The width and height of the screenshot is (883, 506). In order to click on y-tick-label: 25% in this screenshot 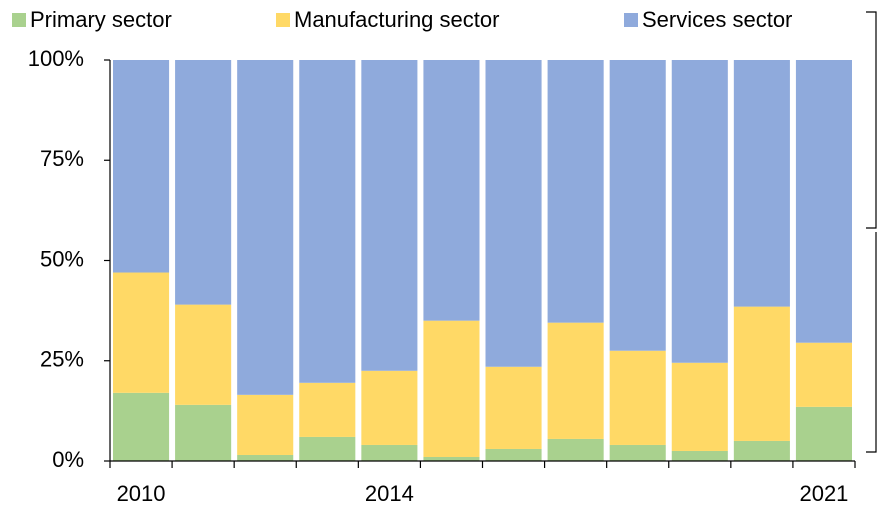, I will do `click(62, 359)`.